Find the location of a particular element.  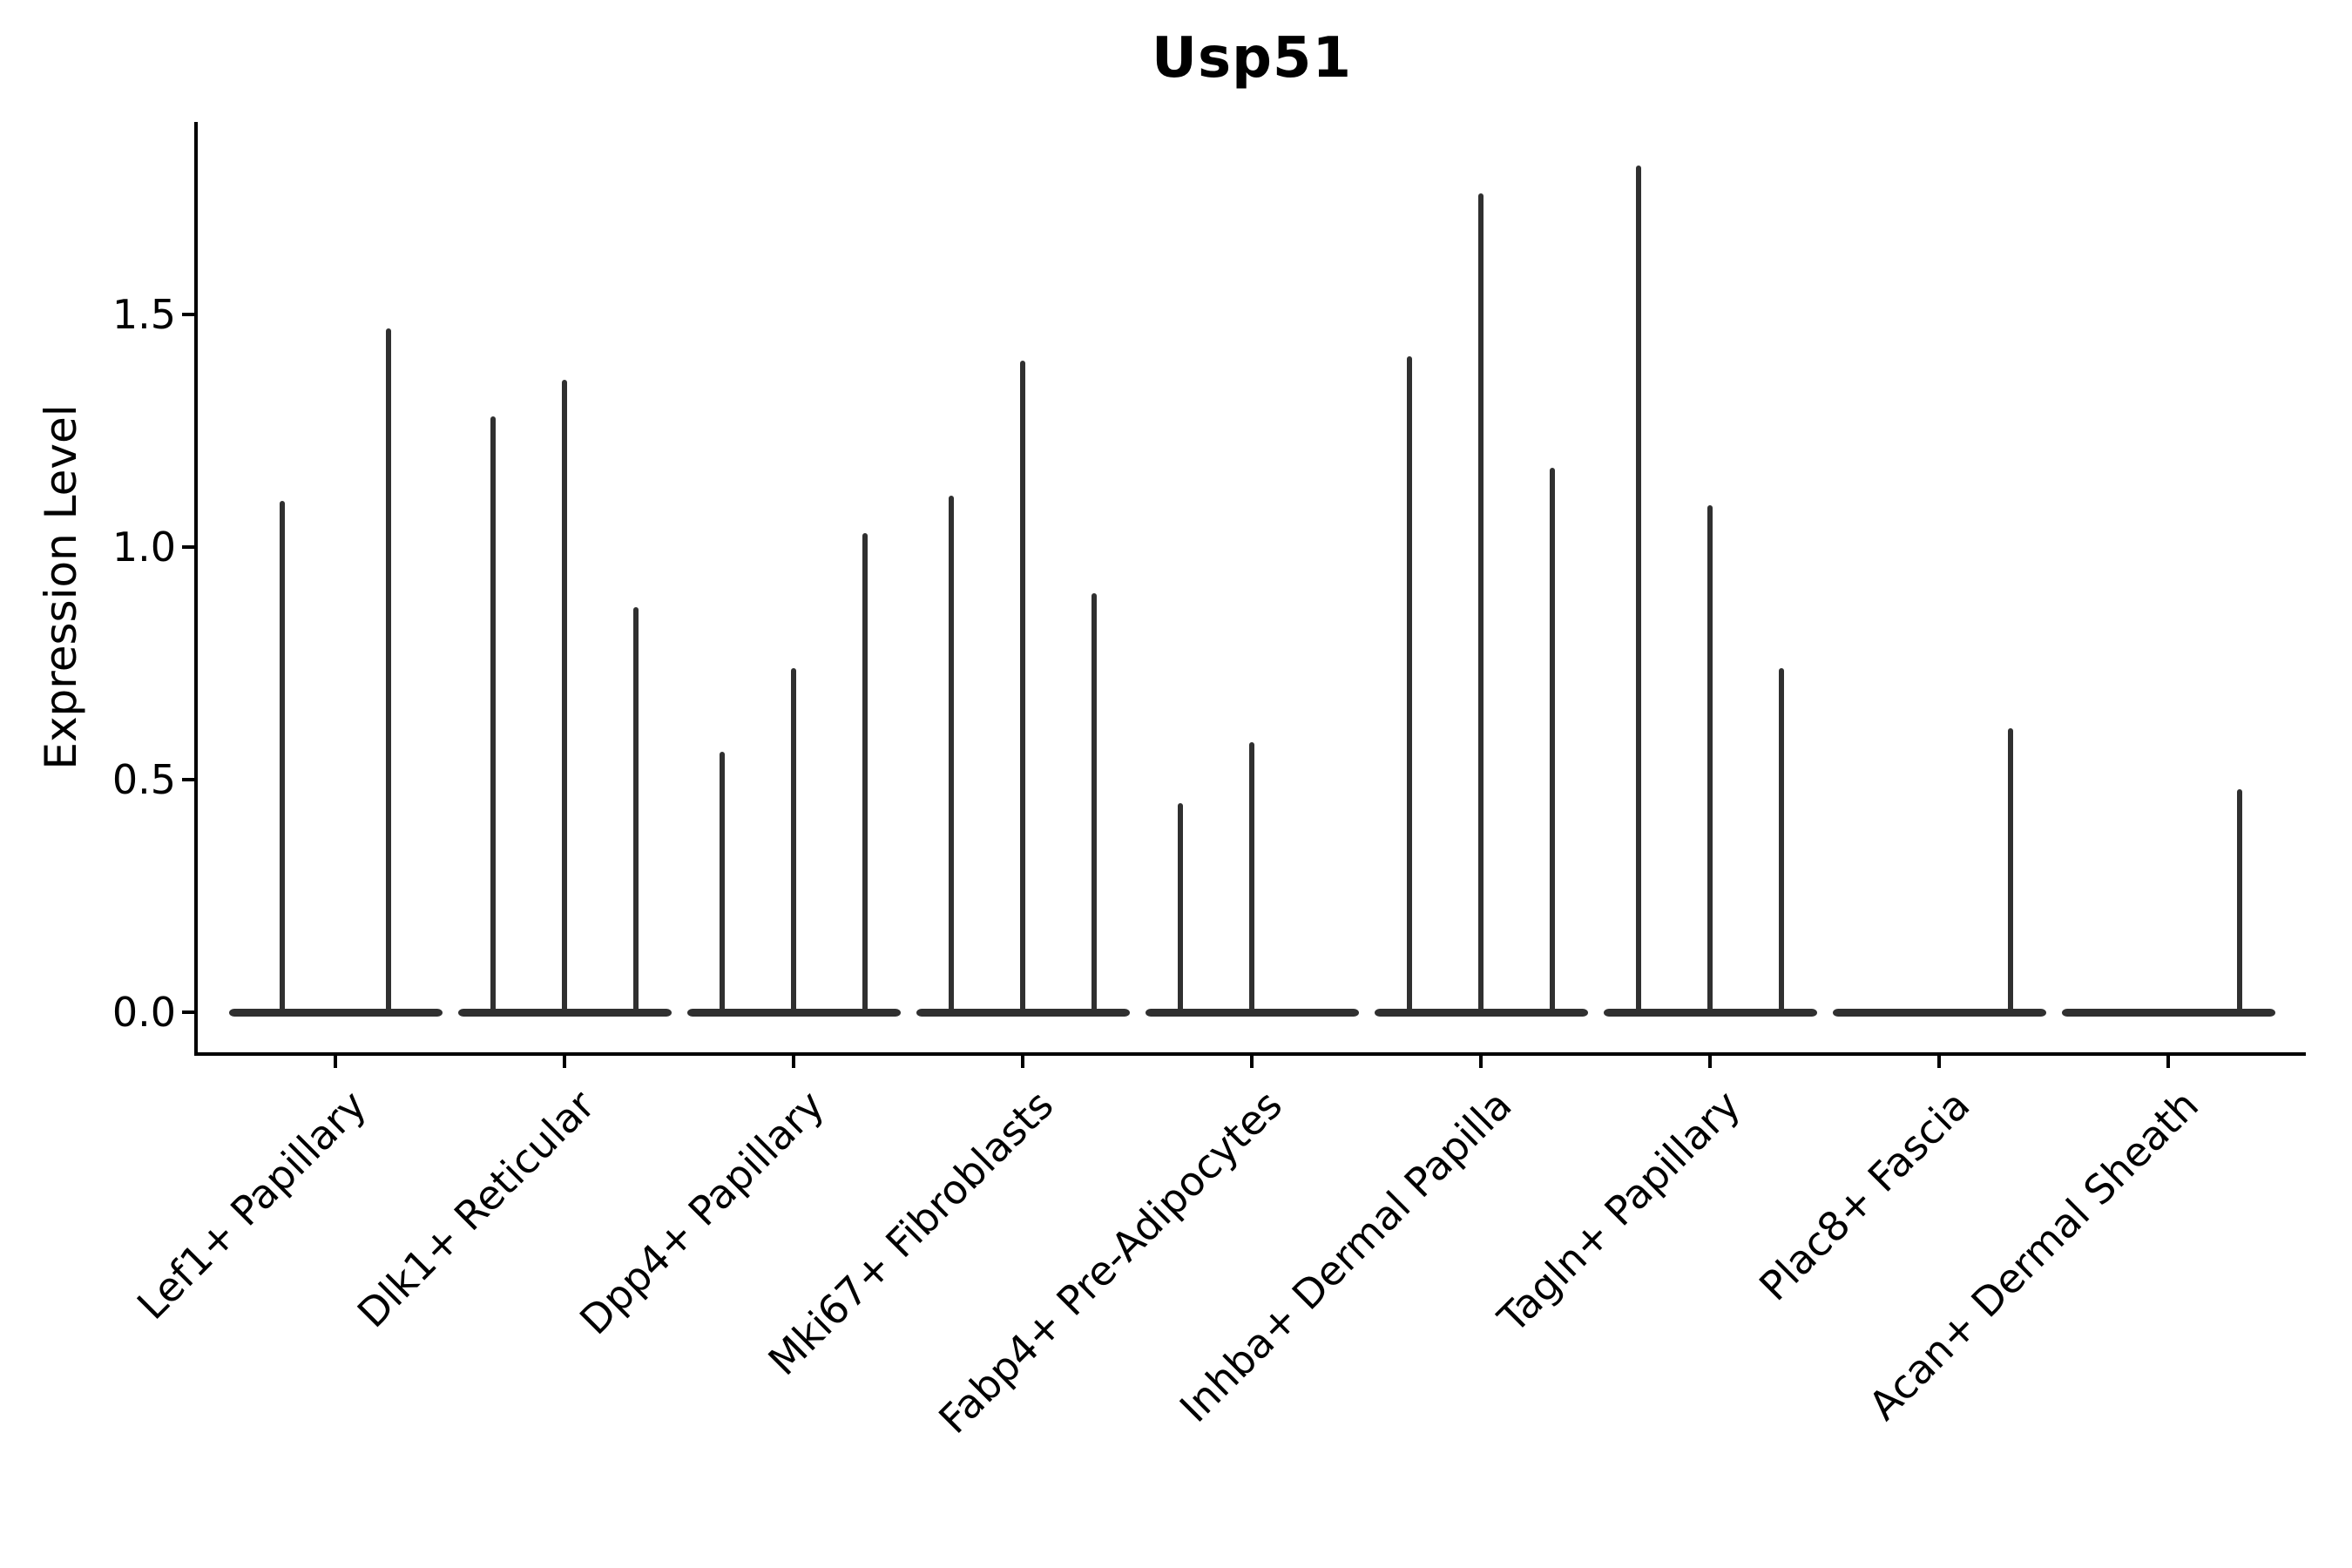

chart-title: Usp51 is located at coordinates (1252, 58).